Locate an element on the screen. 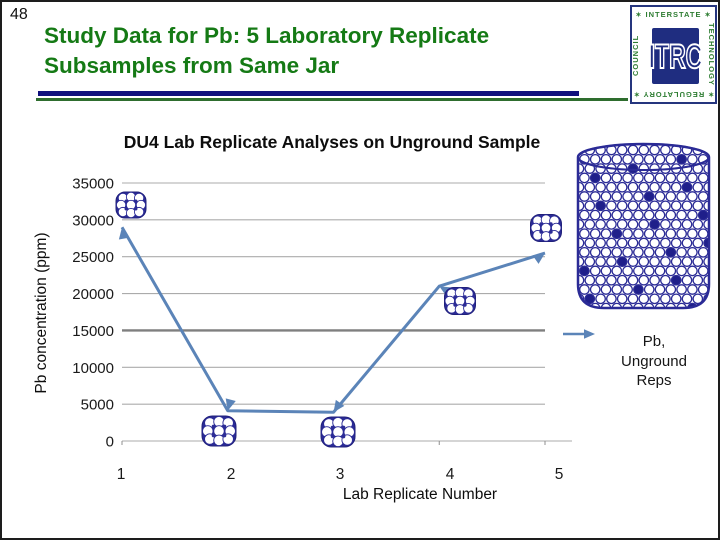  y-tick-label: 10000 is located at coordinates (93, 368).